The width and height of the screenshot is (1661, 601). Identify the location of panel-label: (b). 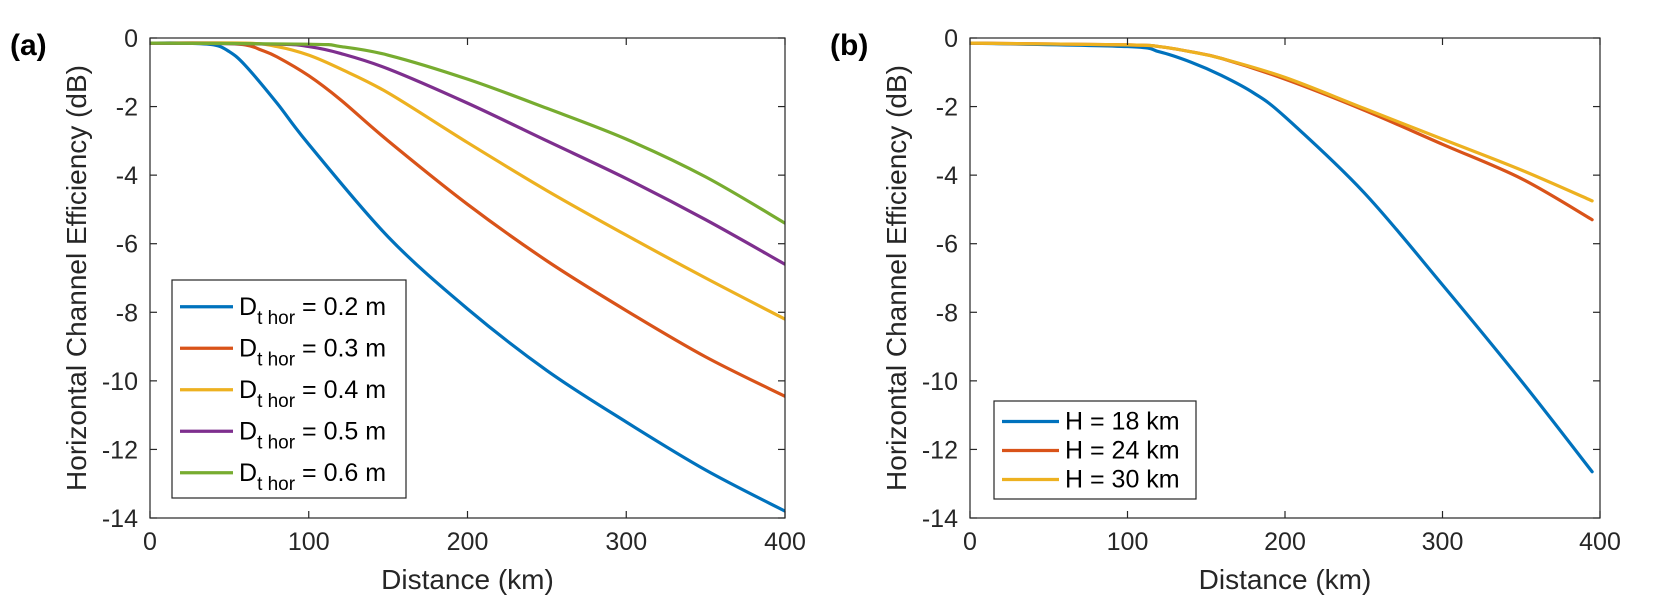
(849, 45).